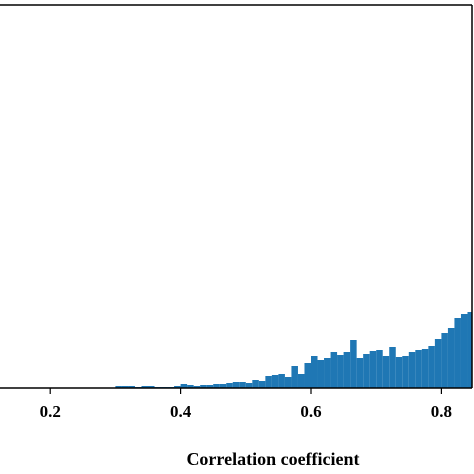 The width and height of the screenshot is (474, 474). What do you see at coordinates (293, 350) in the screenshot?
I see `bars` at bounding box center [293, 350].